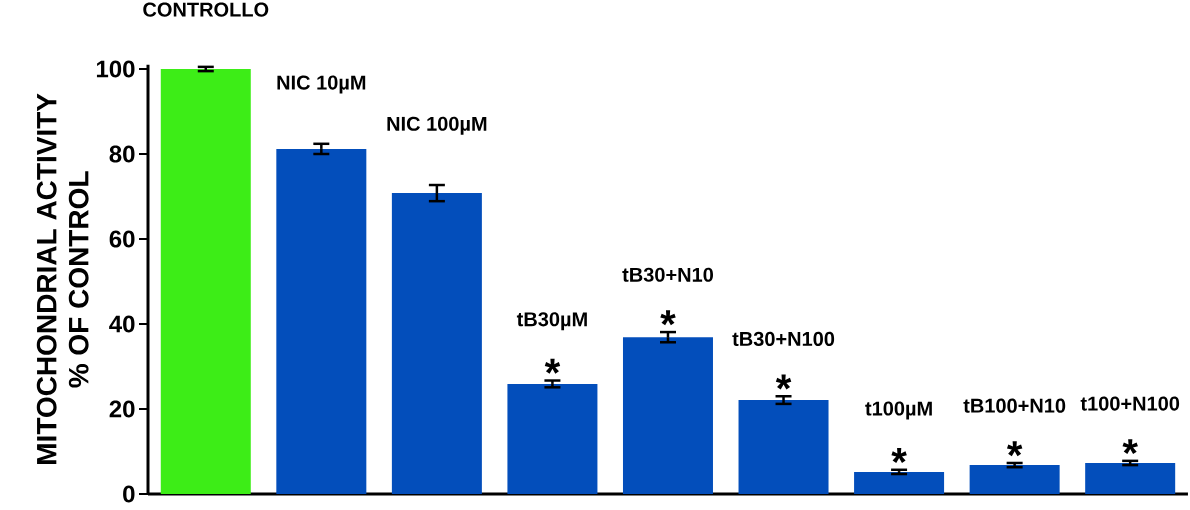  Describe the element at coordinates (898, 410) in the screenshot. I see `x-tick-label: t100µM` at that location.